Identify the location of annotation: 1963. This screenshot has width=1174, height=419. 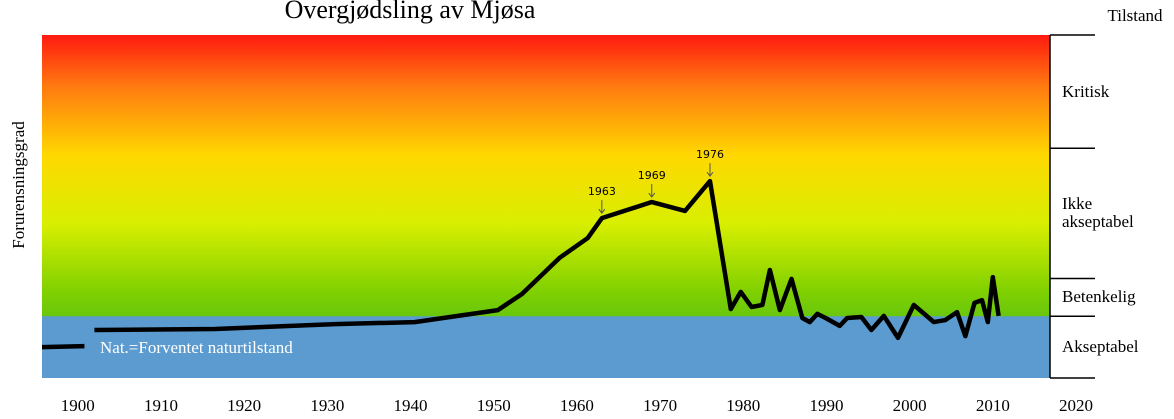
(602, 191).